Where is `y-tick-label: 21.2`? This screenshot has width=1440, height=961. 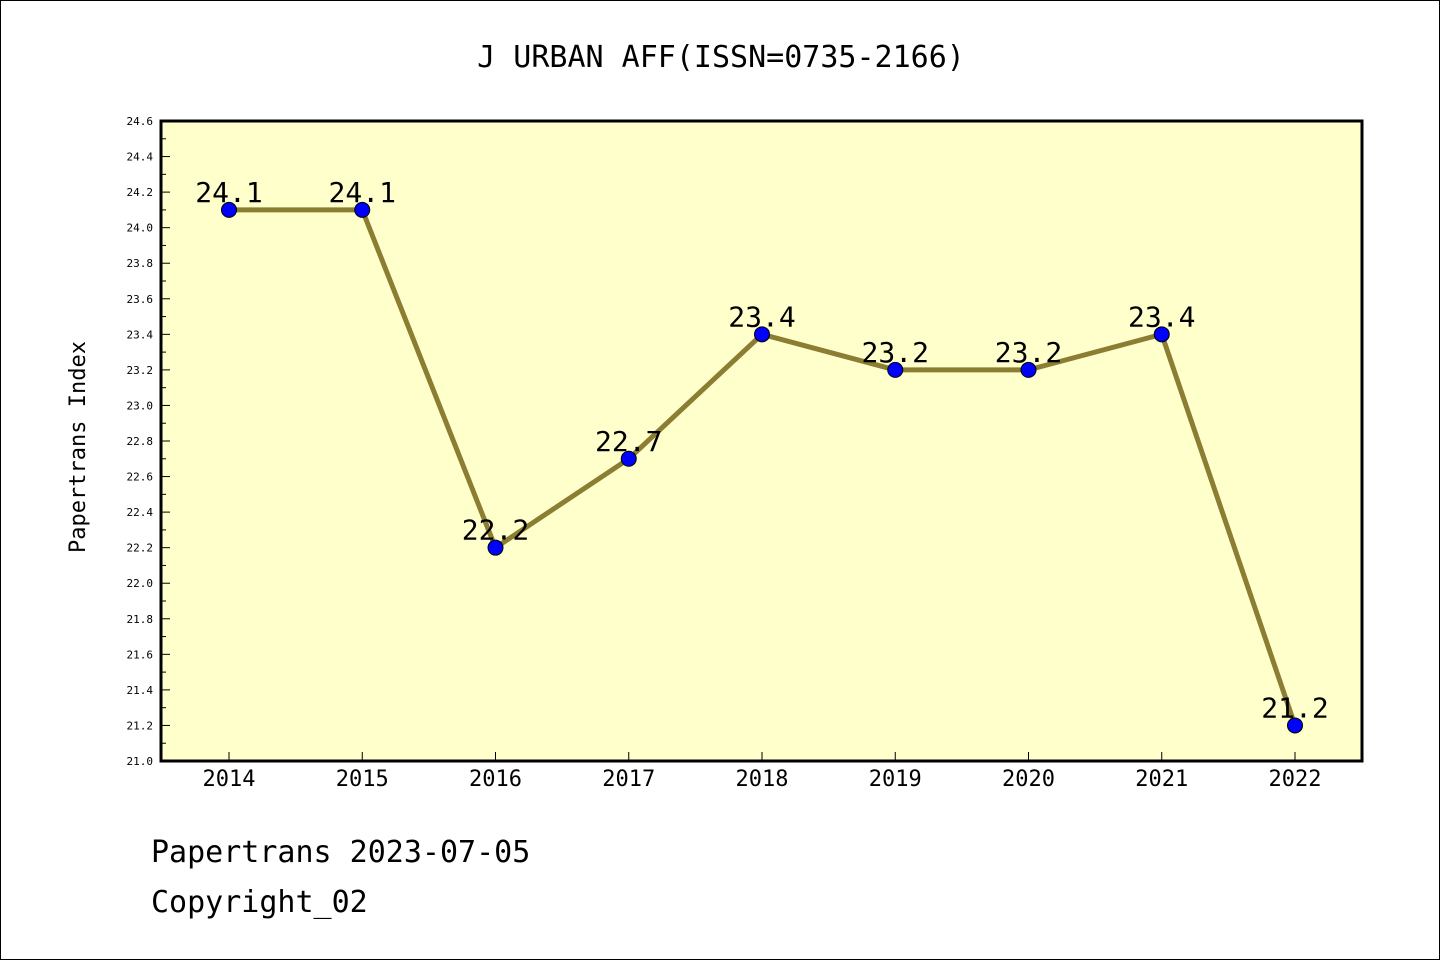
y-tick-label: 21.2 is located at coordinates (140, 725).